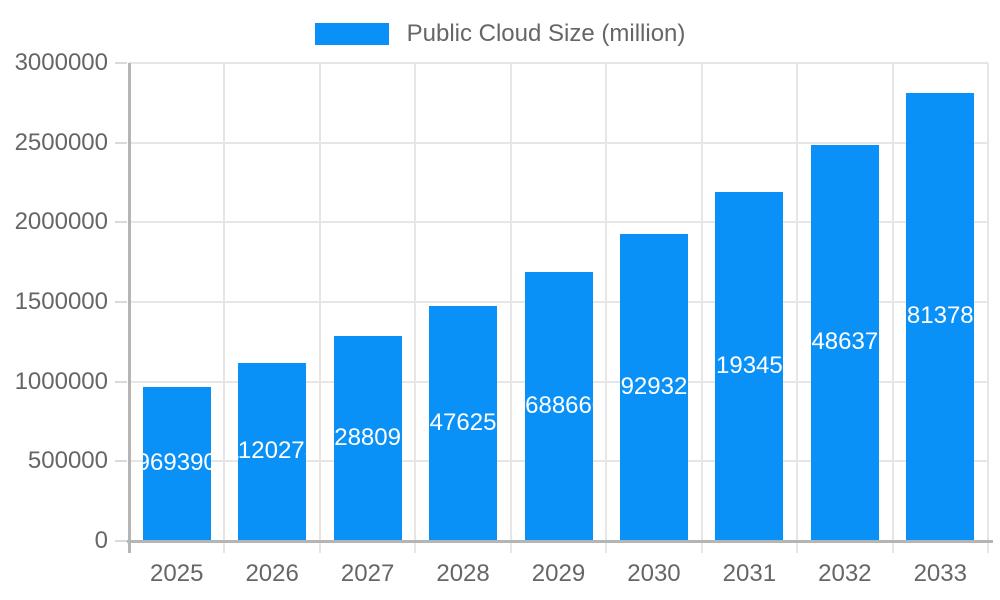 This screenshot has height=600, width=1000. What do you see at coordinates (367, 573) in the screenshot?
I see `x-tick-label-2027: 2027` at bounding box center [367, 573].